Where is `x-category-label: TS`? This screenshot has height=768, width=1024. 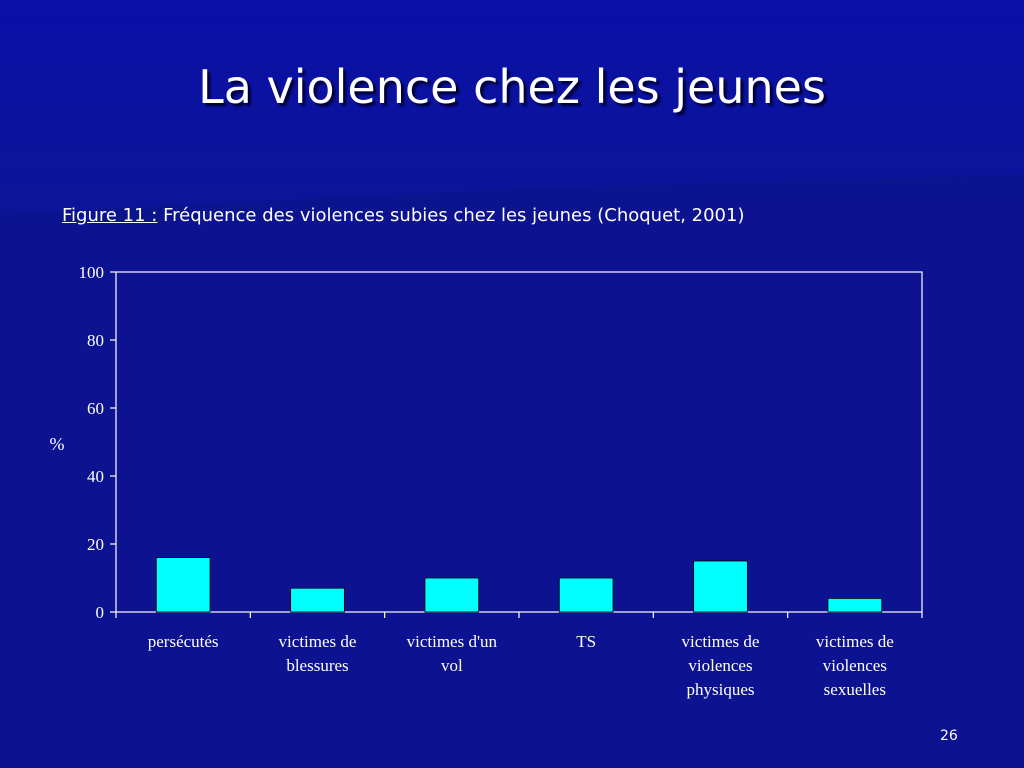 x-category-label: TS is located at coordinates (586, 641).